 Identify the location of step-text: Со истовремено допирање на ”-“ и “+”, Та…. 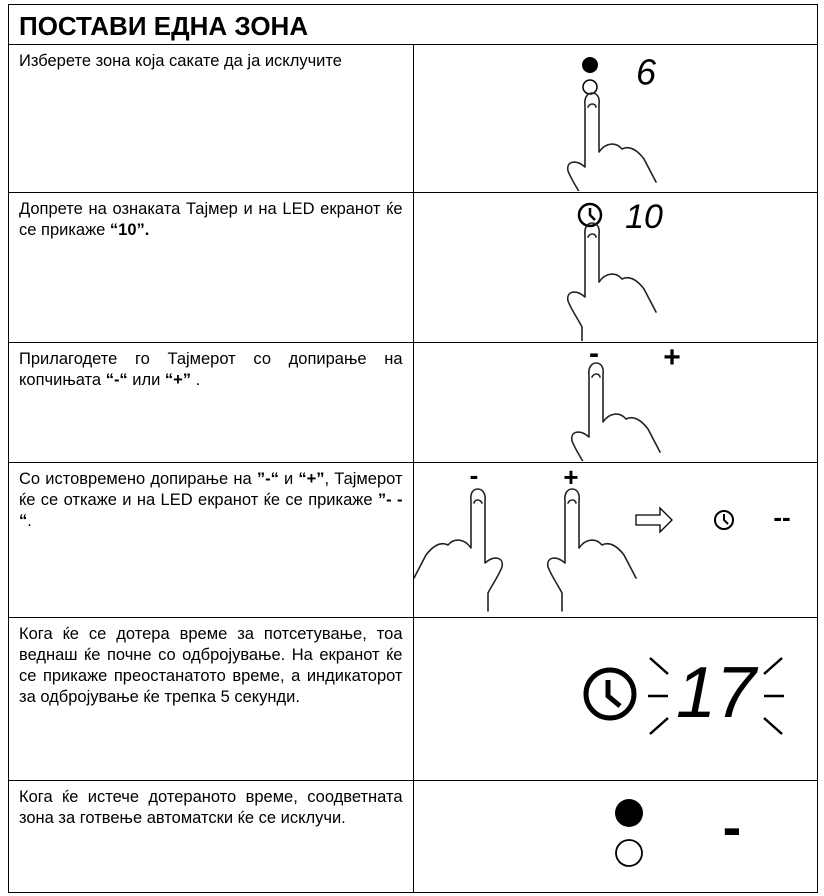
(211, 540).